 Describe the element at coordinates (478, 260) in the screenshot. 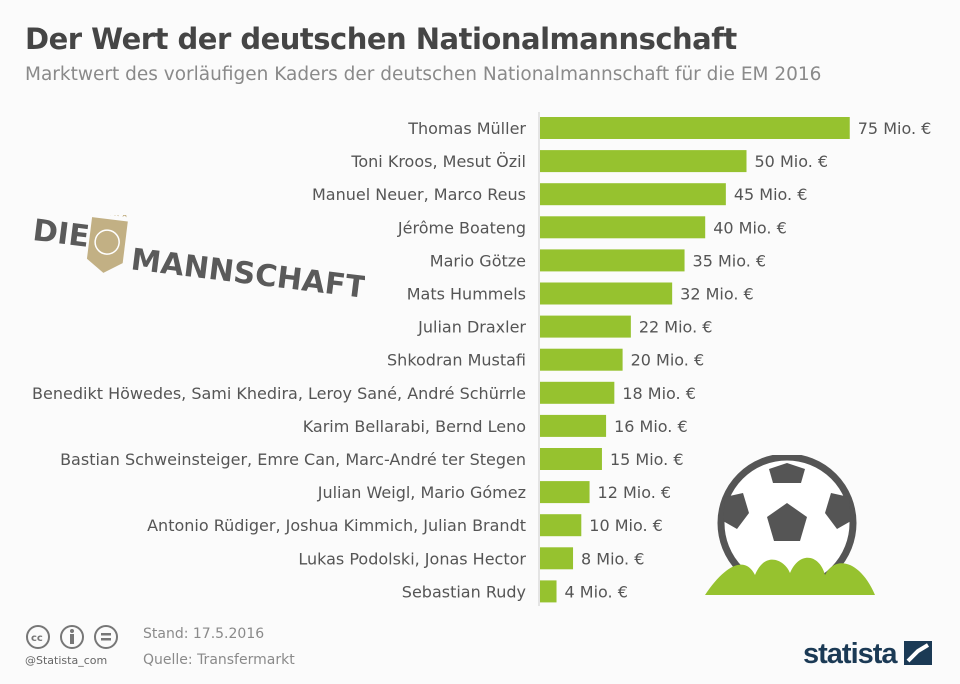

I see `category-label: Mario Götze` at that location.